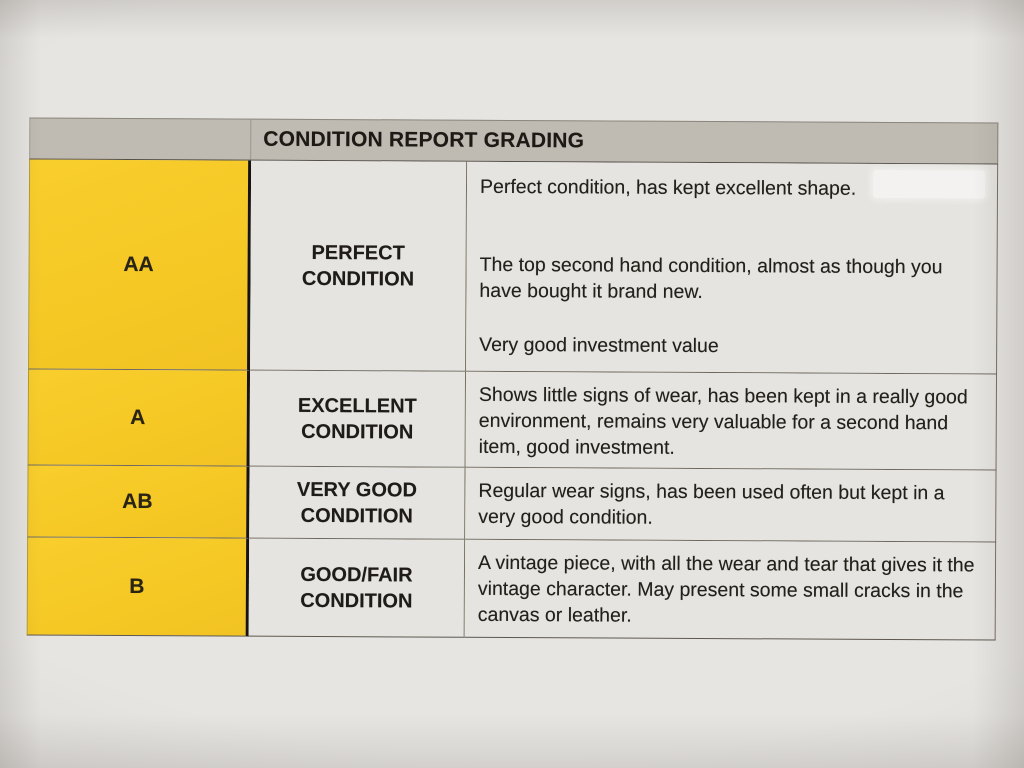  Describe the element at coordinates (139, 418) in the screenshot. I see `grade-cell: A` at that location.